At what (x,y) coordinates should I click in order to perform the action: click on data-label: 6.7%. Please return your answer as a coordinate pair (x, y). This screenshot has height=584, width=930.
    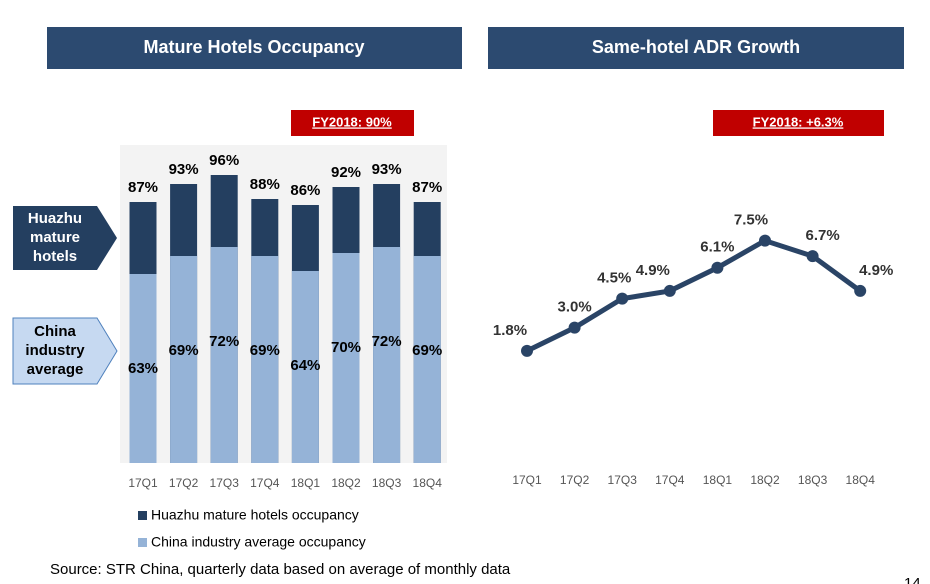
    Looking at the image, I should click on (822, 235).